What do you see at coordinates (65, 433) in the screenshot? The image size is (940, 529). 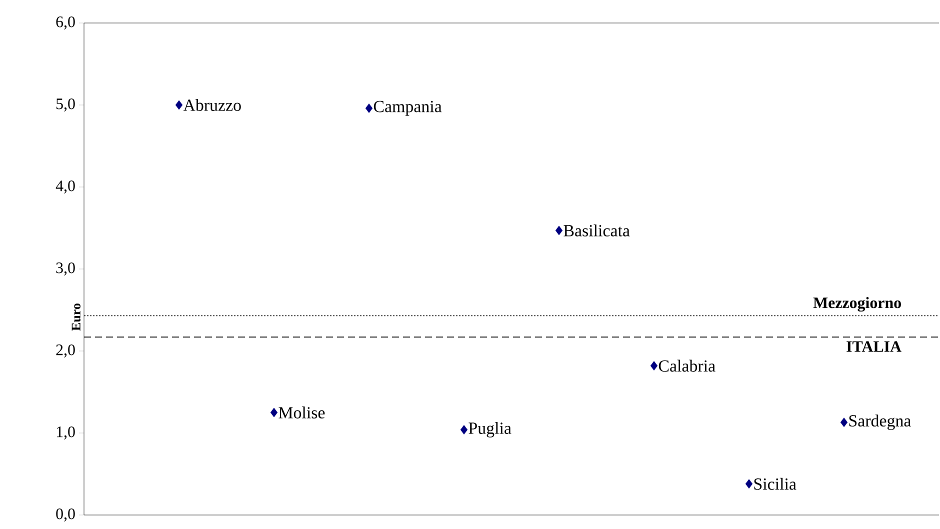 I see `y-tick-label: 1,0` at bounding box center [65, 433].